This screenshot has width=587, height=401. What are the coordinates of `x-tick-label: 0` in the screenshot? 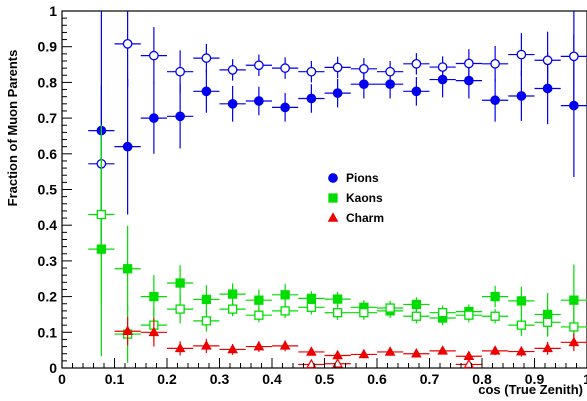 It's located at (62, 379).